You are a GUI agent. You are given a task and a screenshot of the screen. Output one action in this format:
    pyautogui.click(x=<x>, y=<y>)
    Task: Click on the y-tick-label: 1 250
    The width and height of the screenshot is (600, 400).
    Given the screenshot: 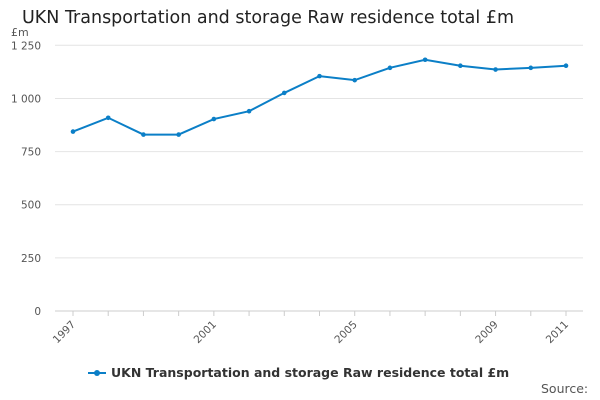 What is the action you would take?
    pyautogui.click(x=26, y=46)
    